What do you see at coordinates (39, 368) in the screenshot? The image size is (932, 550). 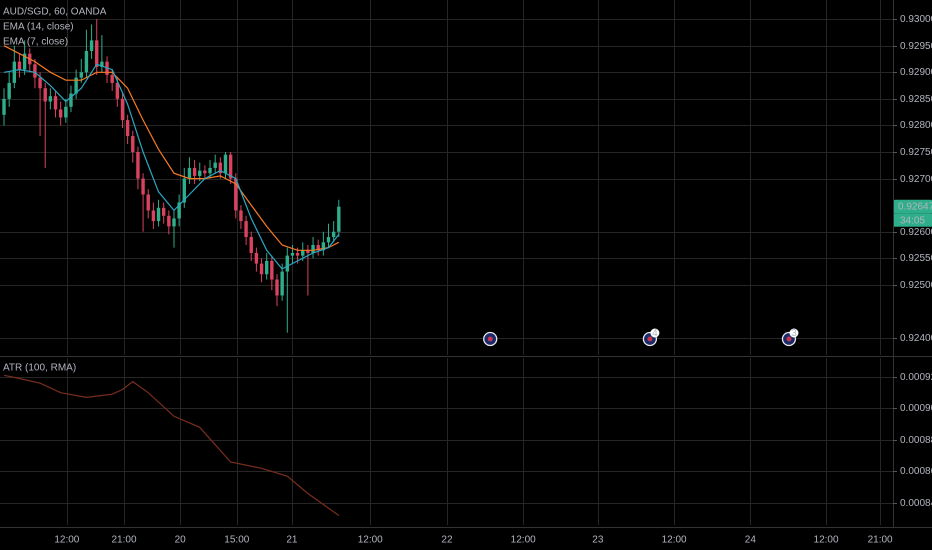 I see `legend-label: ATR (100, RMA)` at bounding box center [39, 368].